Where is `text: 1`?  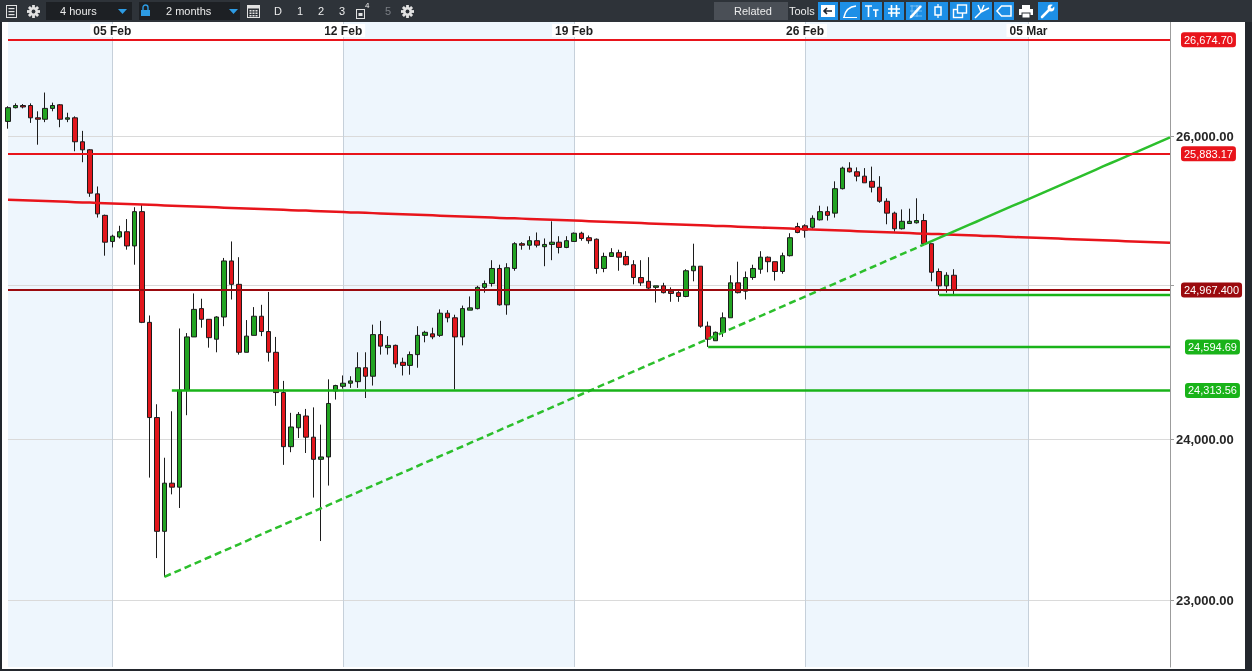 text: 1 is located at coordinates (300, 11).